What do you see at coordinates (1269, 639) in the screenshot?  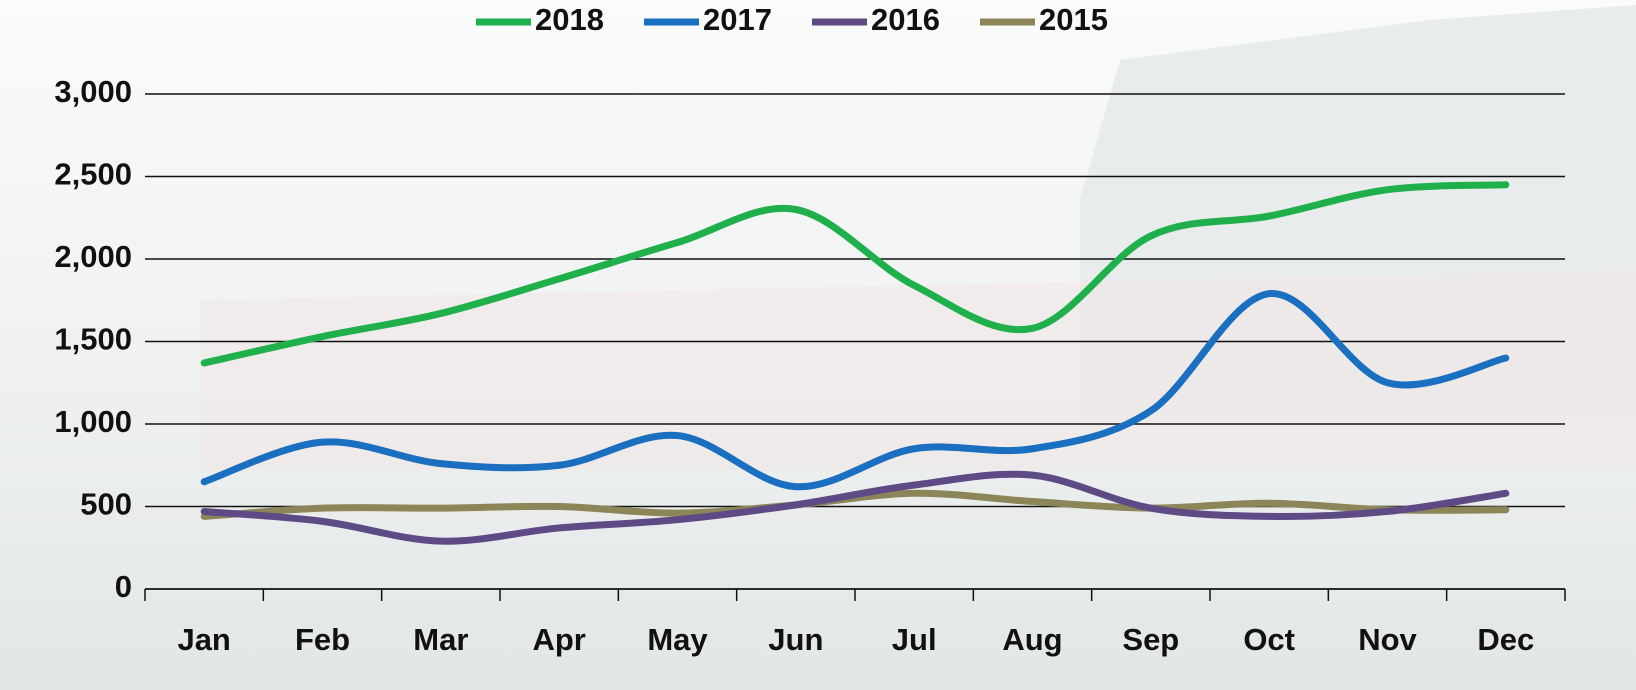 I see `x-tick-label: Oct` at bounding box center [1269, 639].